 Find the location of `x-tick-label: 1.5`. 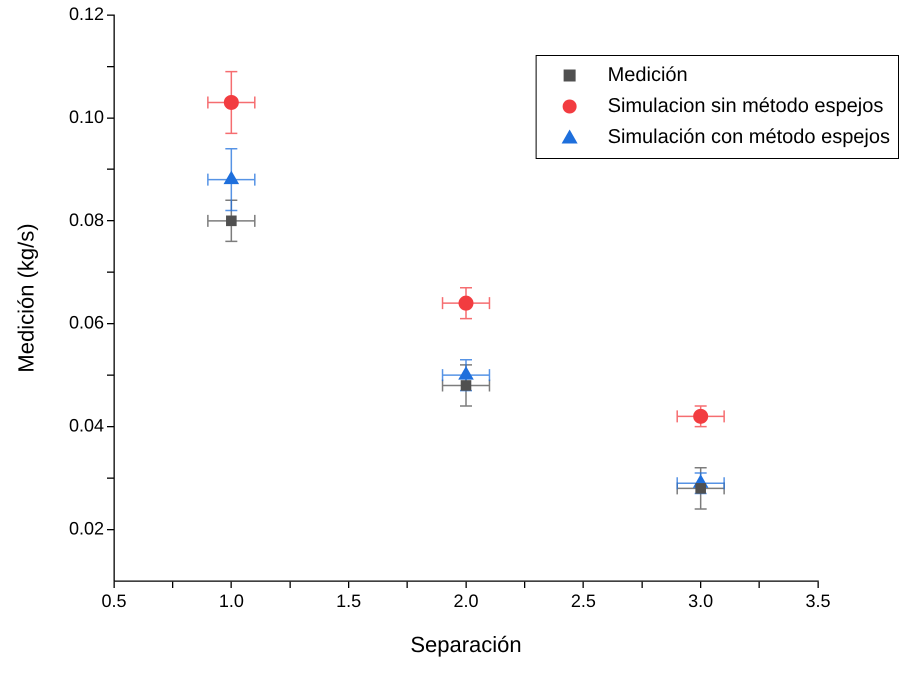

x-tick-label: 1.5 is located at coordinates (349, 600).